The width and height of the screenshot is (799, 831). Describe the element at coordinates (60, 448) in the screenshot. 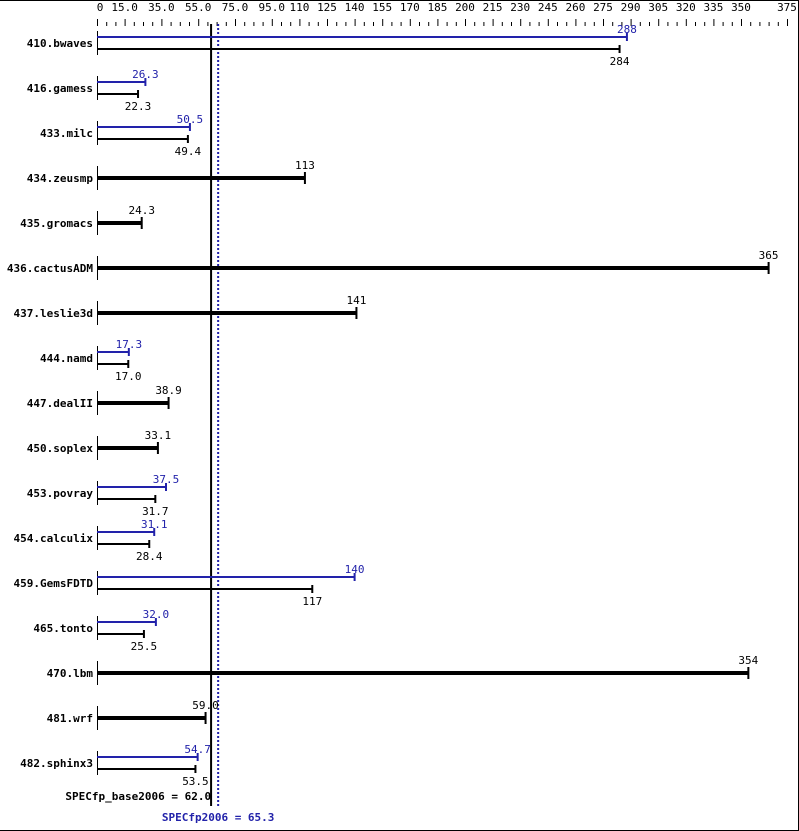

I see `category-label: 450.soplex` at that location.